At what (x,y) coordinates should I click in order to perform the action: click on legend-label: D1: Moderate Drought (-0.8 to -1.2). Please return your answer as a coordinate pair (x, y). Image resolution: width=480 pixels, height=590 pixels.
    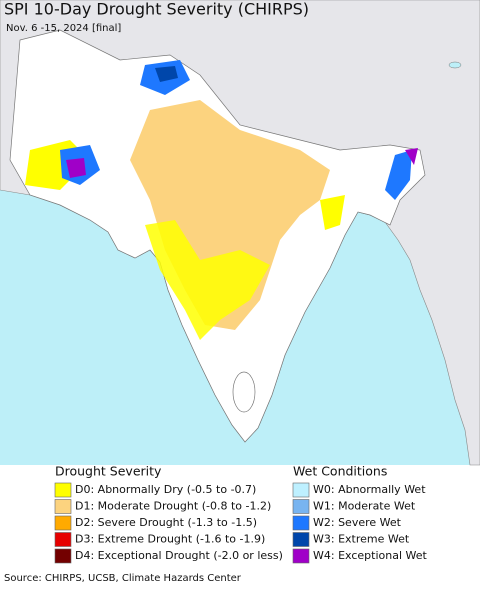
    Looking at the image, I should click on (173, 506).